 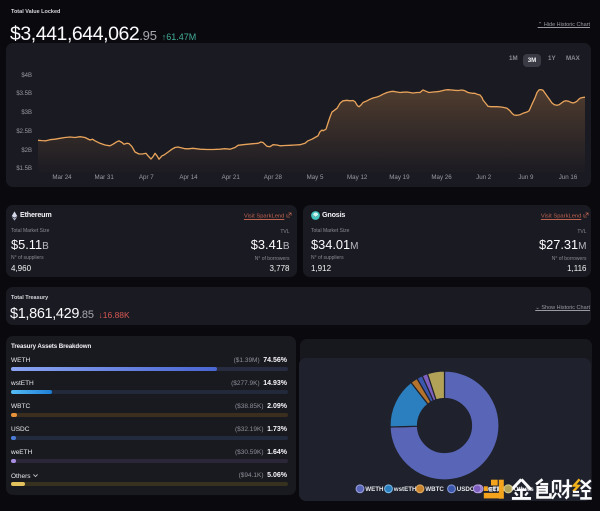 I want to click on svg-text: USDC, so click(x=466, y=489).